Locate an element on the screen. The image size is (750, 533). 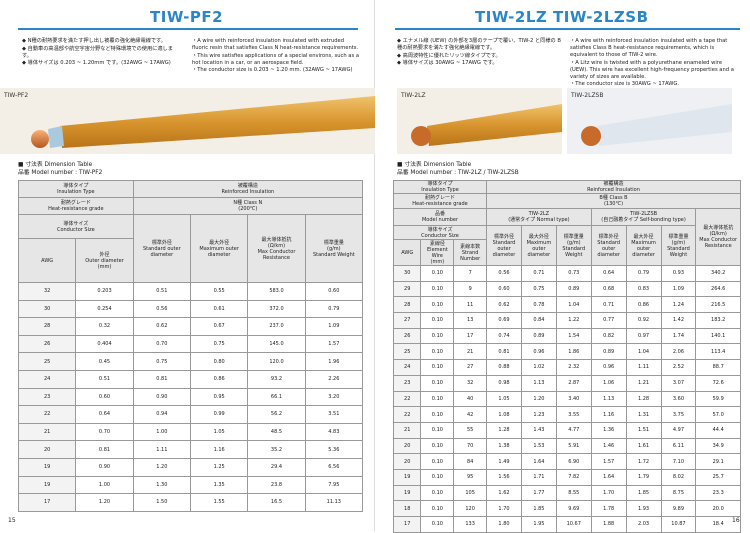
data-row: 19 1.00 1.30 1.35 23.8 7.95 is located at coordinates (190, 485).